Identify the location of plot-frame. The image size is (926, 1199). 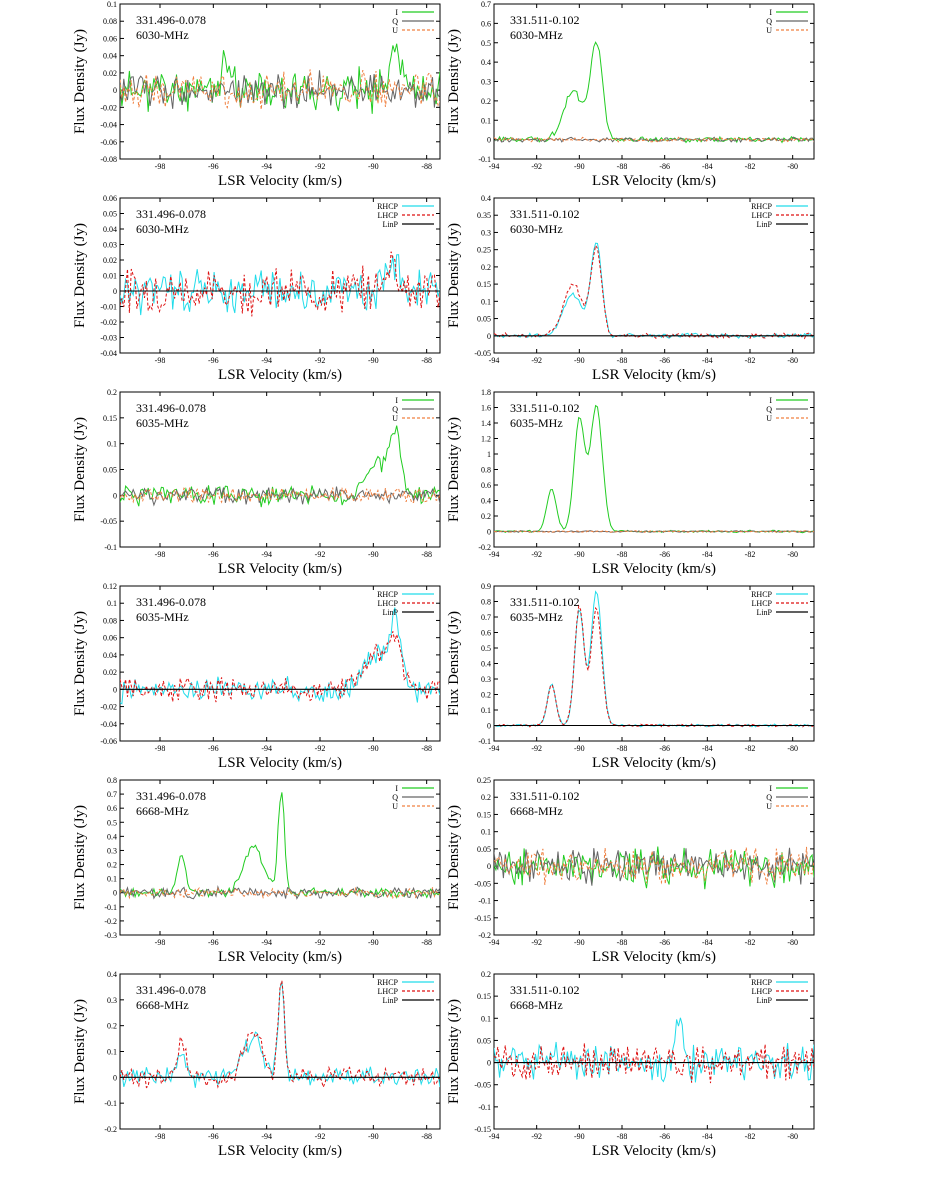
(654, 857).